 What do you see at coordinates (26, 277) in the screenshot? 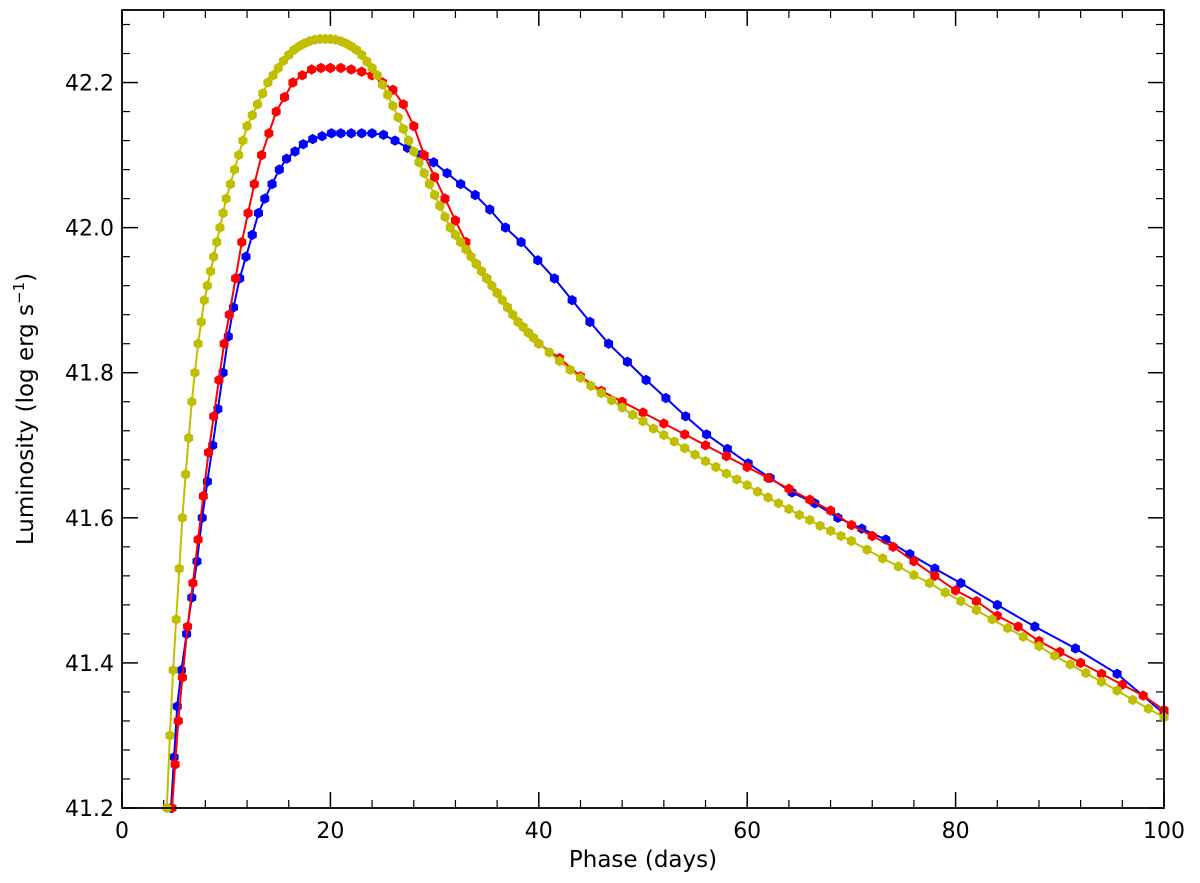
I see `y-axis-title-close: )` at bounding box center [26, 277].